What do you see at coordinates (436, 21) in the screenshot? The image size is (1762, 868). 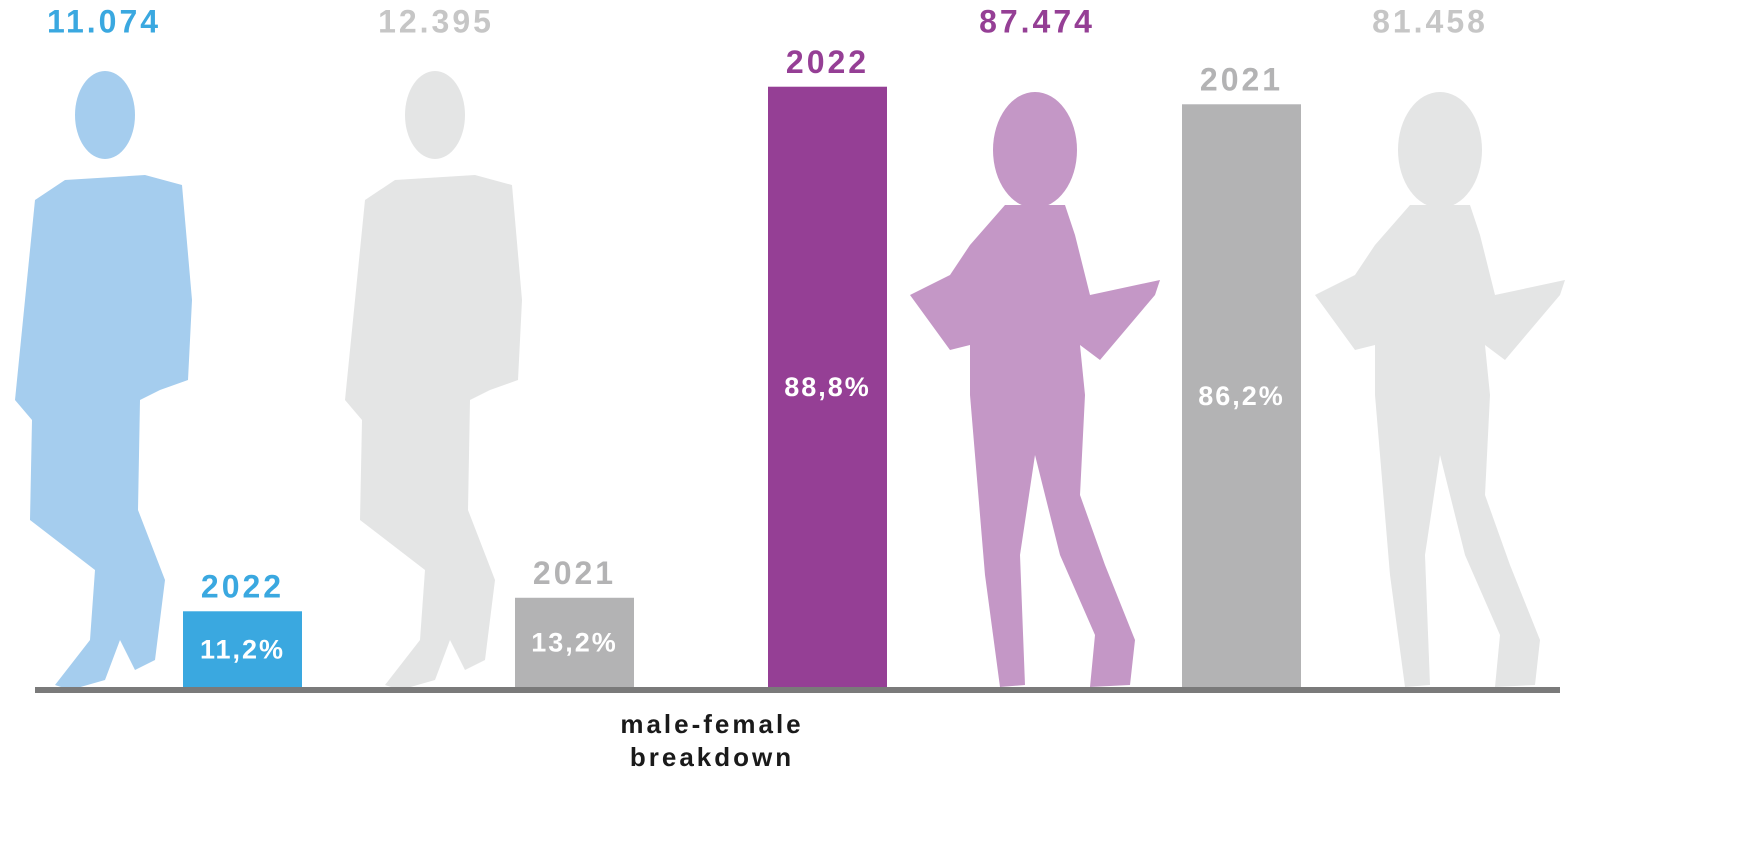 I see `count-label: 12.395` at bounding box center [436, 21].